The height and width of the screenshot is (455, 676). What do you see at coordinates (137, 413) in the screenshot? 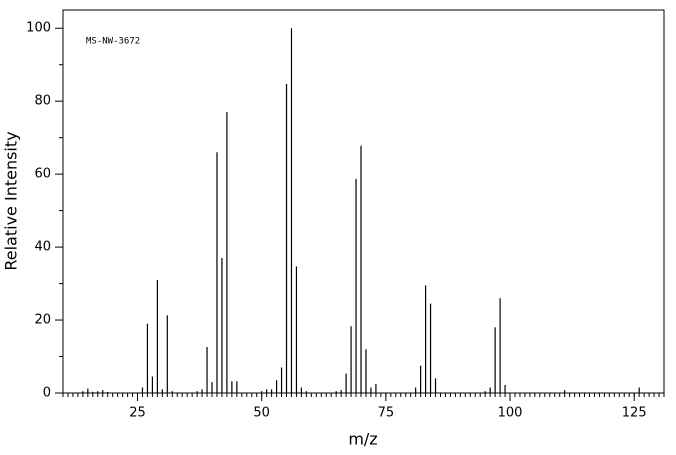
I see `x-tick-label: 25` at bounding box center [137, 413].